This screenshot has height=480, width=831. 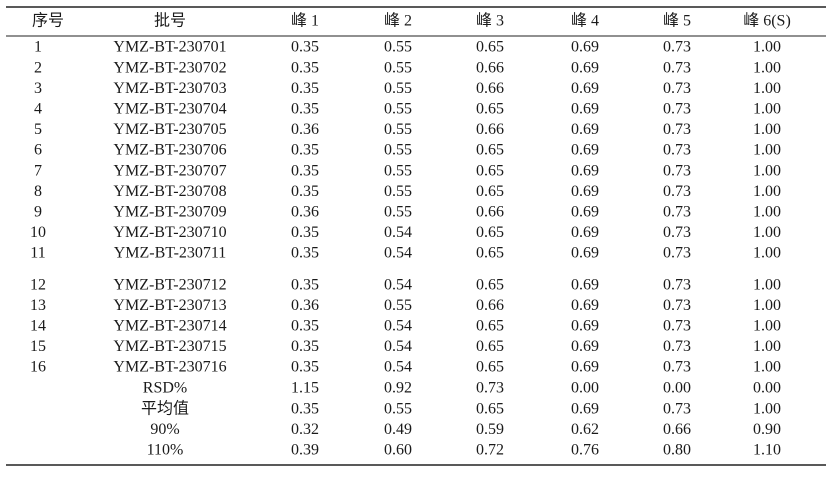 What do you see at coordinates (169, 211) in the screenshot?
I see `cell: YMZ-BT-230709` at bounding box center [169, 211].